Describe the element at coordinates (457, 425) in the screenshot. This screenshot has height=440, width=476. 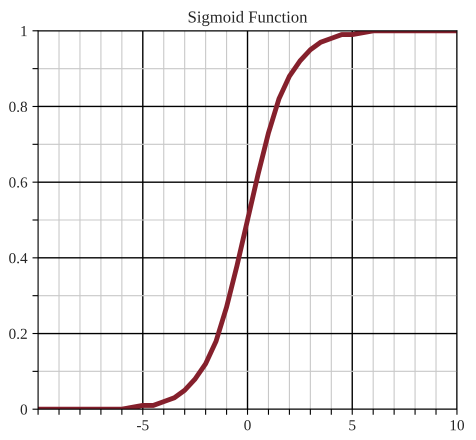
I see `x-tick-label: 10` at that location.